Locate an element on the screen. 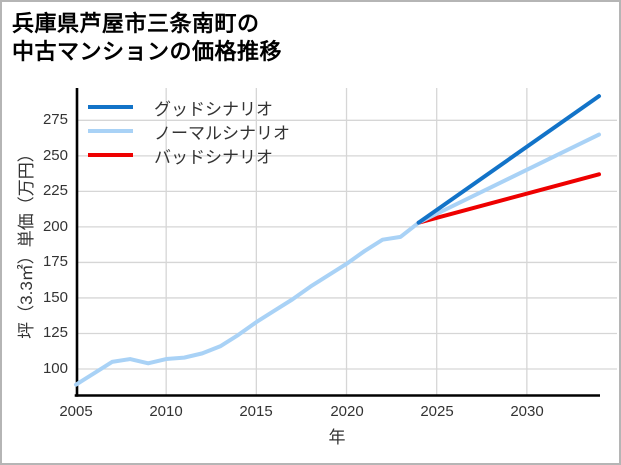 Image resolution: width=621 pixels, height=465 pixels. y-tick-label: 175 is located at coordinates (55, 261).